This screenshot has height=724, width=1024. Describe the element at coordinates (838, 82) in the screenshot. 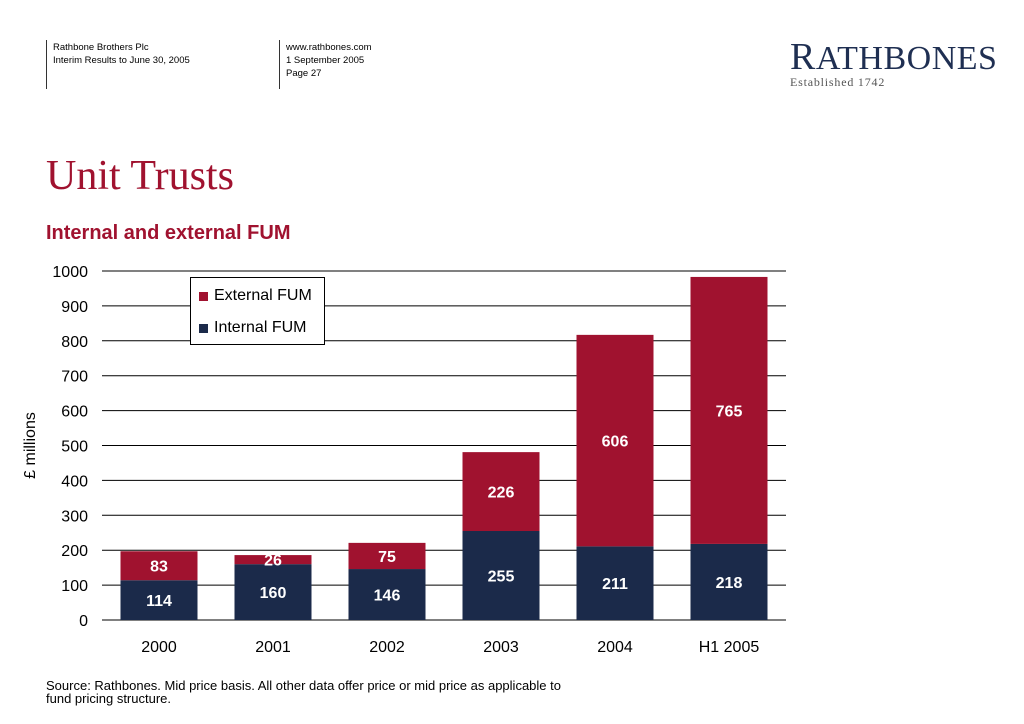

I see `logo-established: Established 1742` at that location.